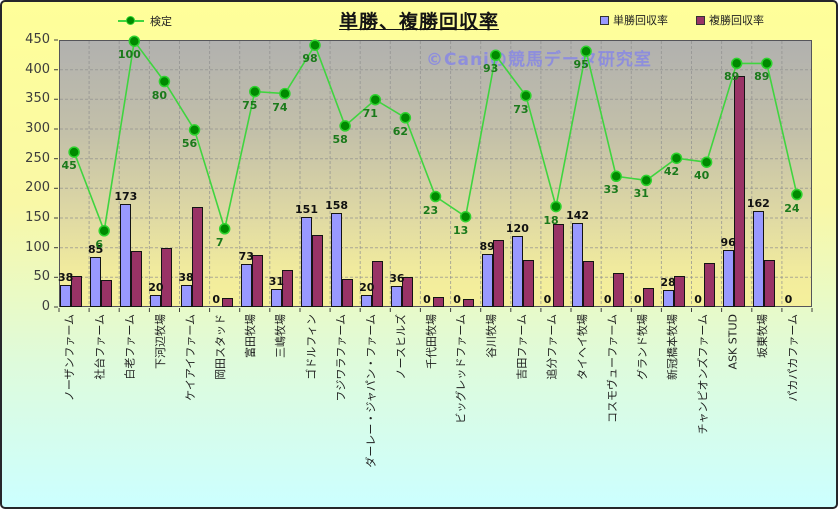 The width and height of the screenshot is (838, 509). I want to click on tansho-label-2: 85, so click(96, 249).